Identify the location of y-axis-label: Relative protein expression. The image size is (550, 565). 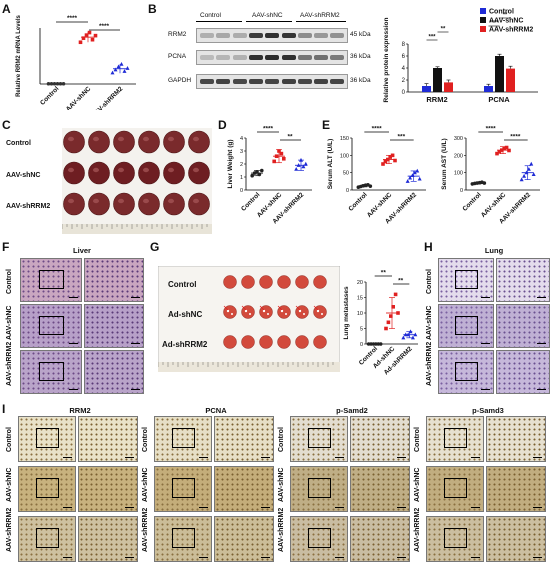
(386, 60).